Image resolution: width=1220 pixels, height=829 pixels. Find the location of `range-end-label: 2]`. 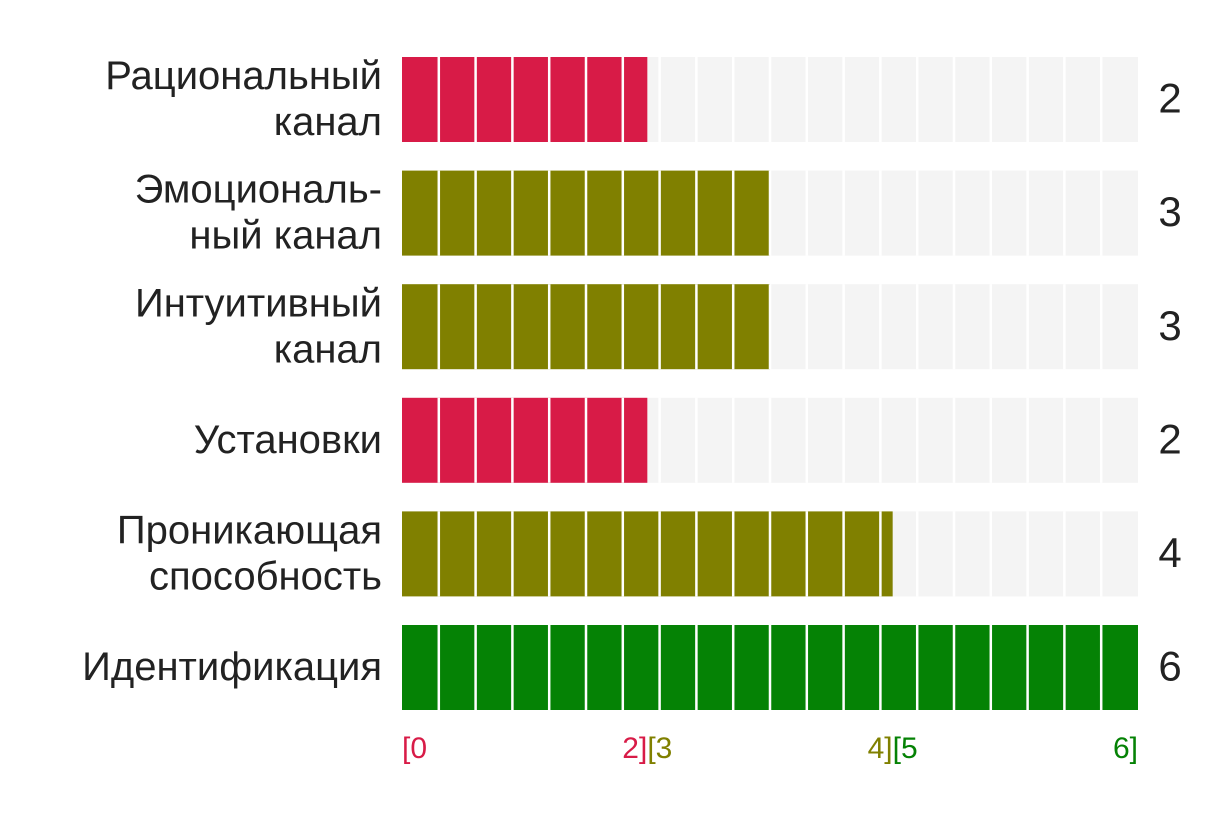

range-end-label: 2] is located at coordinates (634, 748).